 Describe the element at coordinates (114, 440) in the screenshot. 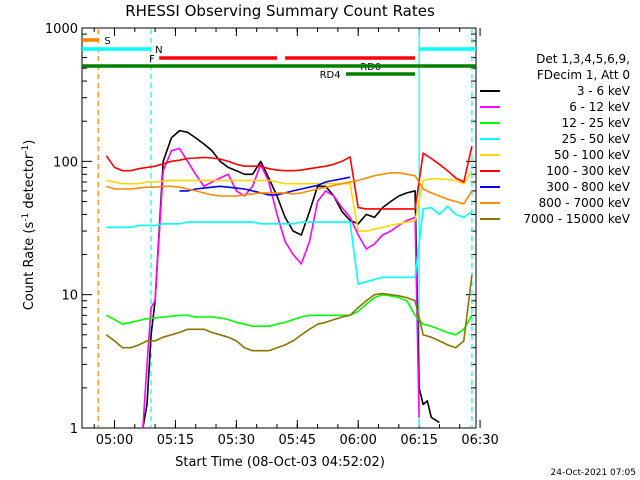

I see `x-tick-label-0: 05:00` at that location.